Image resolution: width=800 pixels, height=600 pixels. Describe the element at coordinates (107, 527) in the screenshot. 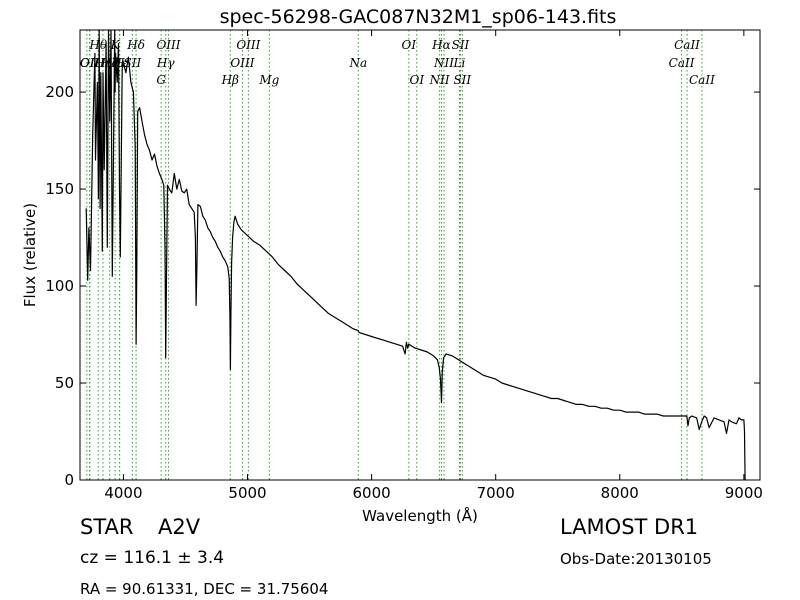

I see `object-class: STAR` at that location.